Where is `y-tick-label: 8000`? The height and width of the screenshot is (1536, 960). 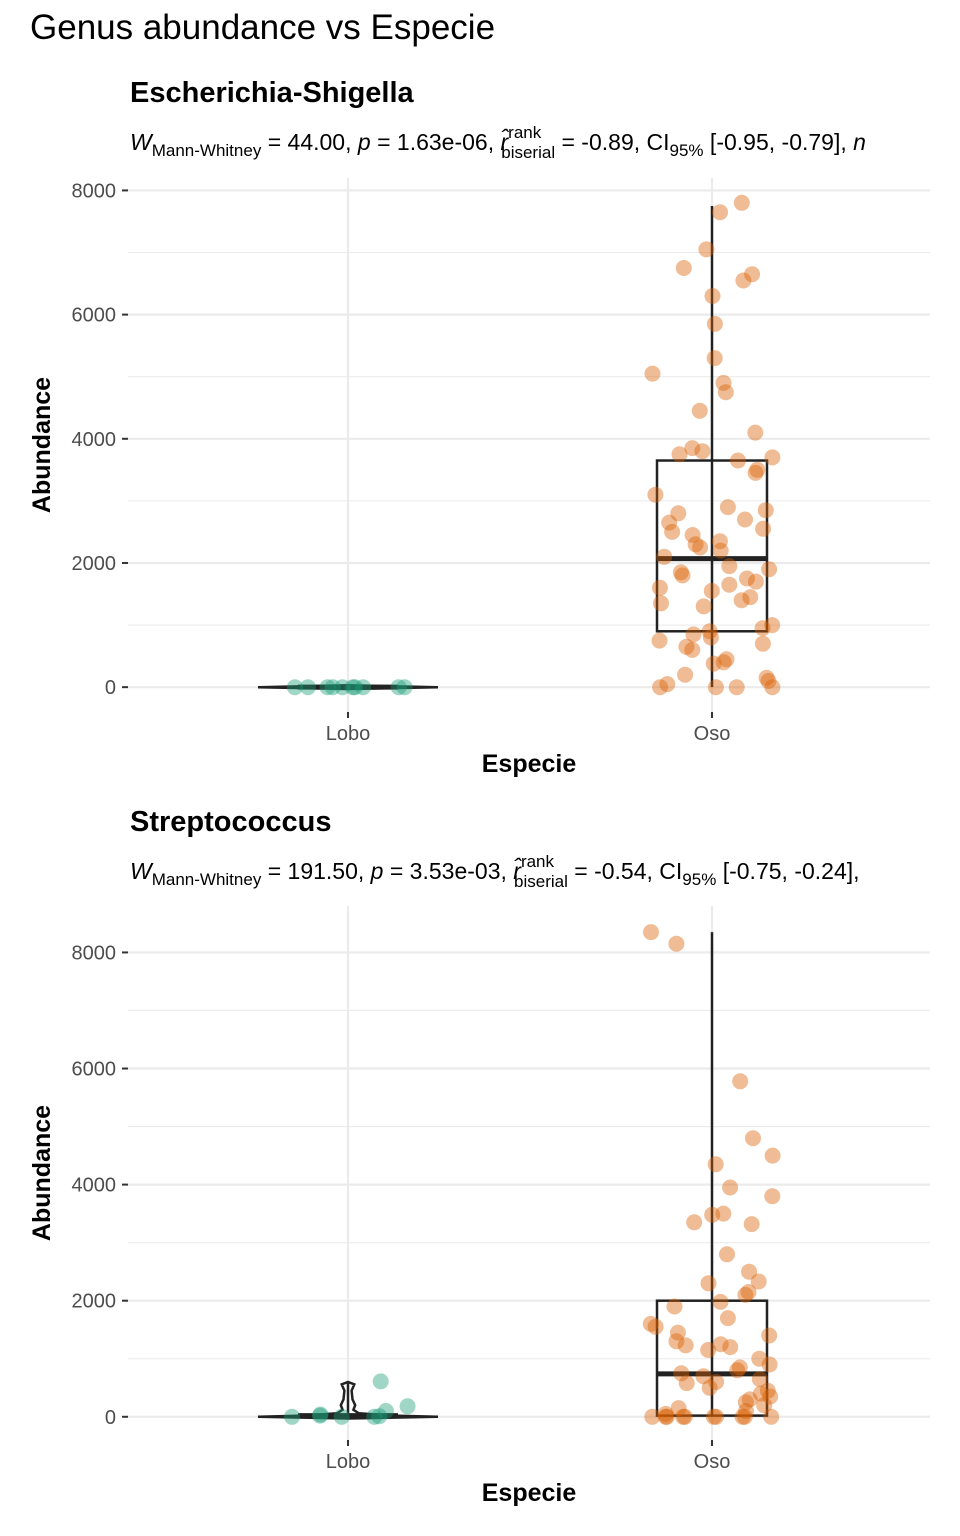
y-tick-label: 8000 is located at coordinates (94, 191).